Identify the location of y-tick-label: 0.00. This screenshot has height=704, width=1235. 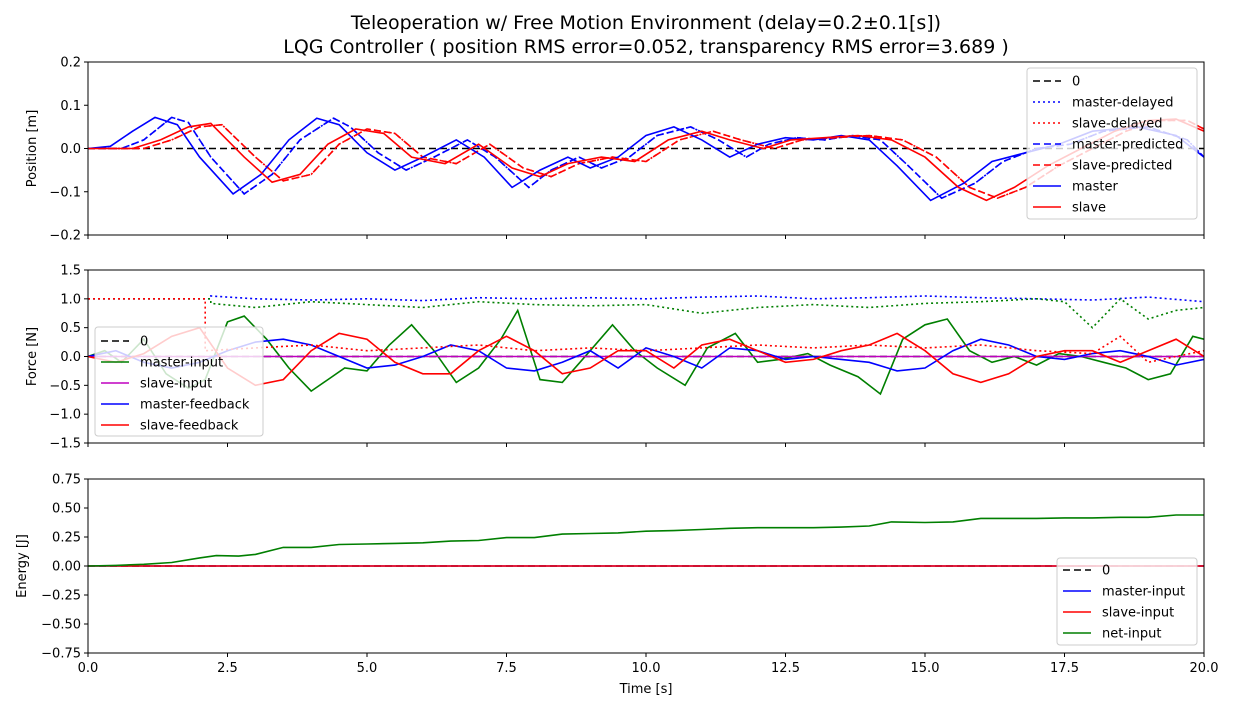
(66, 567).